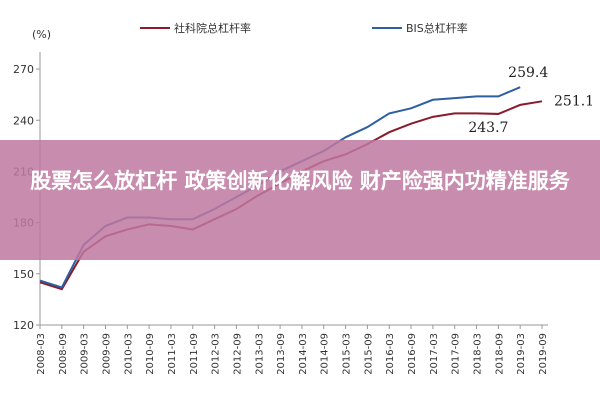  What do you see at coordinates (390, 354) in the screenshot?
I see `x-tick-label: 2016-03` at bounding box center [390, 354].